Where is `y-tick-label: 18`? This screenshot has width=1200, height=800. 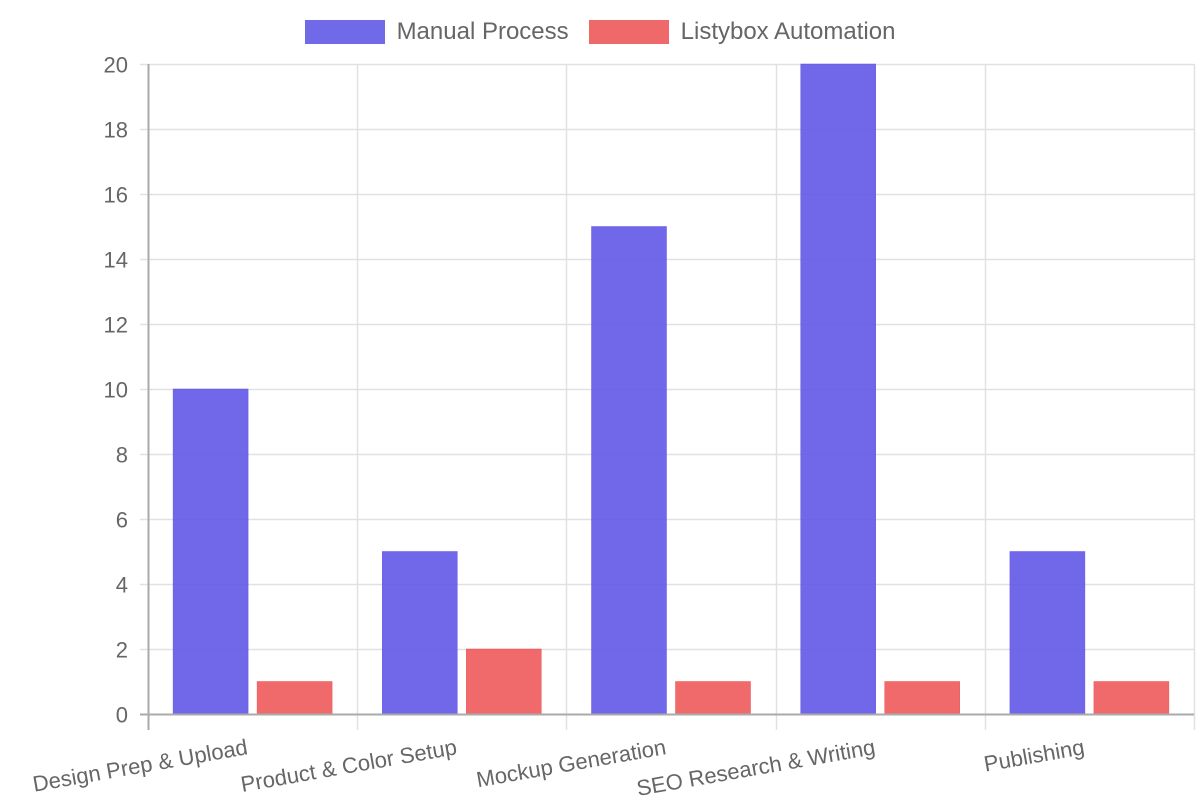
y-tick-label: 18 is located at coordinates (116, 130).